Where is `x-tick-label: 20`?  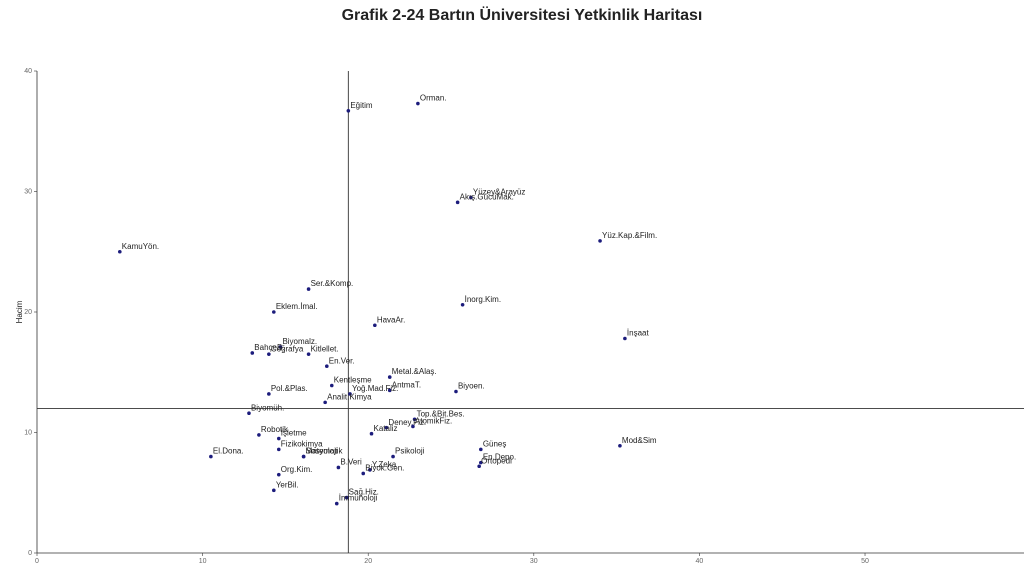
x-tick-label: 20 is located at coordinates (368, 561).